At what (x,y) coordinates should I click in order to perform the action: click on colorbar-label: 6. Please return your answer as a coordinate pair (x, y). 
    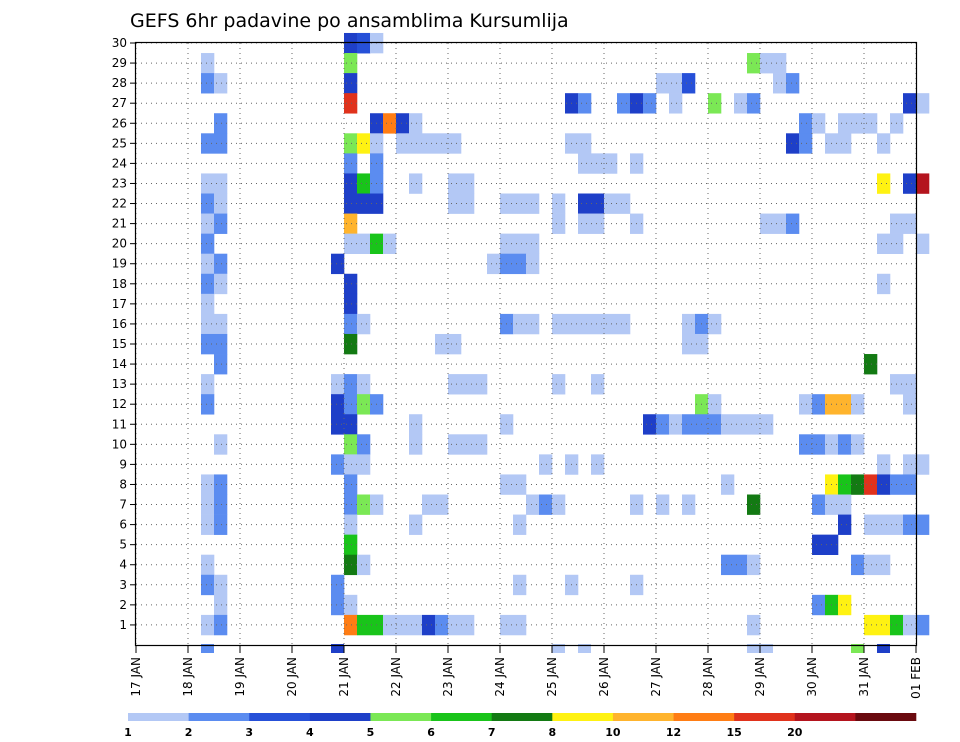
    Looking at the image, I should click on (431, 732).